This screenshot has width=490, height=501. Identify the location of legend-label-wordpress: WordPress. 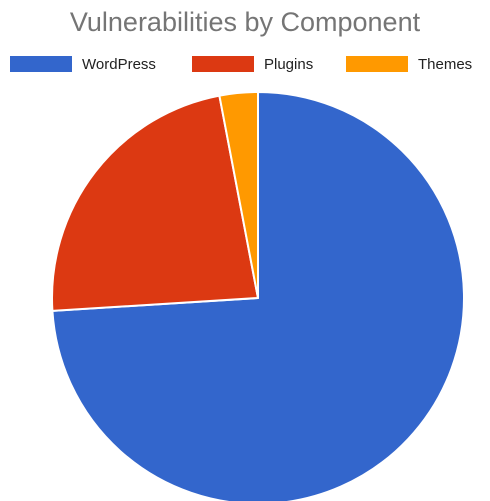
(119, 64).